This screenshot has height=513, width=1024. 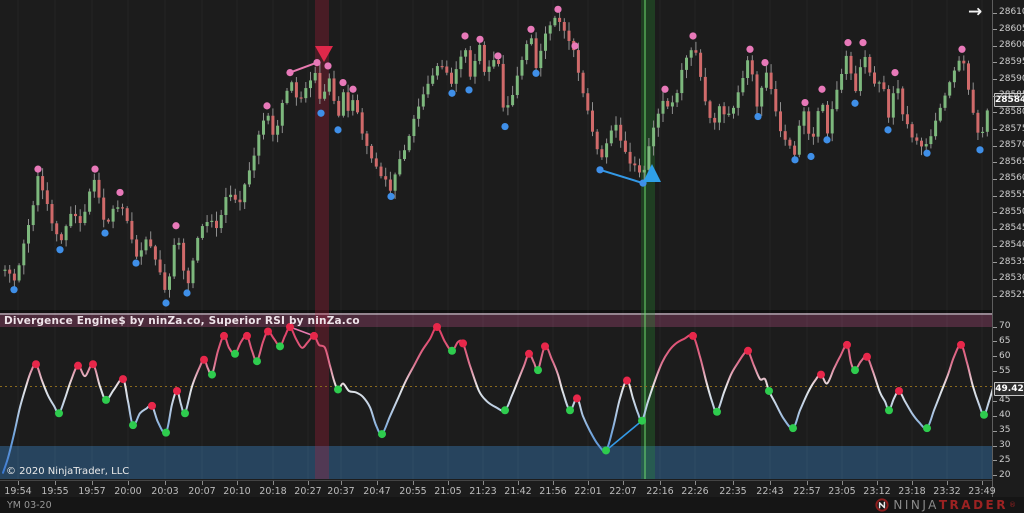 What do you see at coordinates (448, 491) in the screenshot?
I see `time-tick-label: 21:05` at bounding box center [448, 491].